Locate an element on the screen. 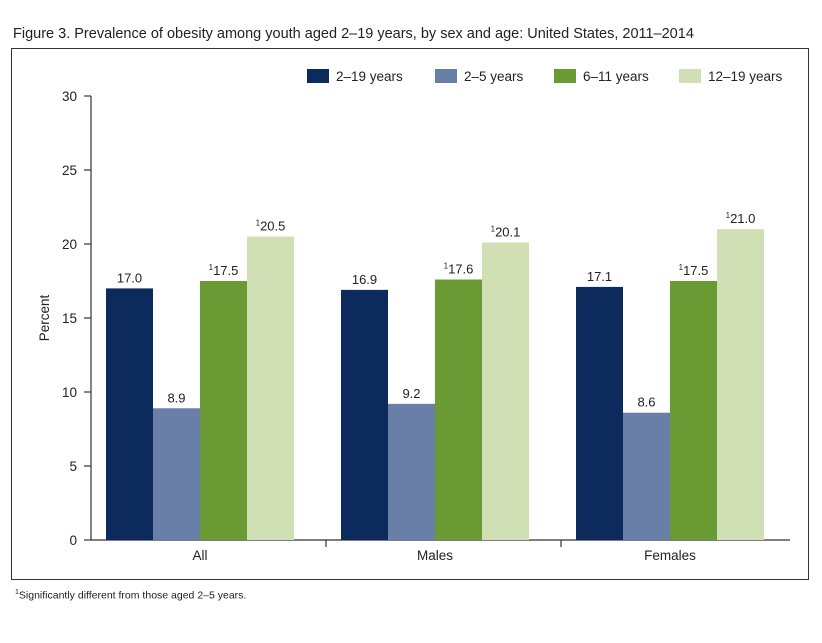  footnote-marker: 1 is located at coordinates (17, 592).